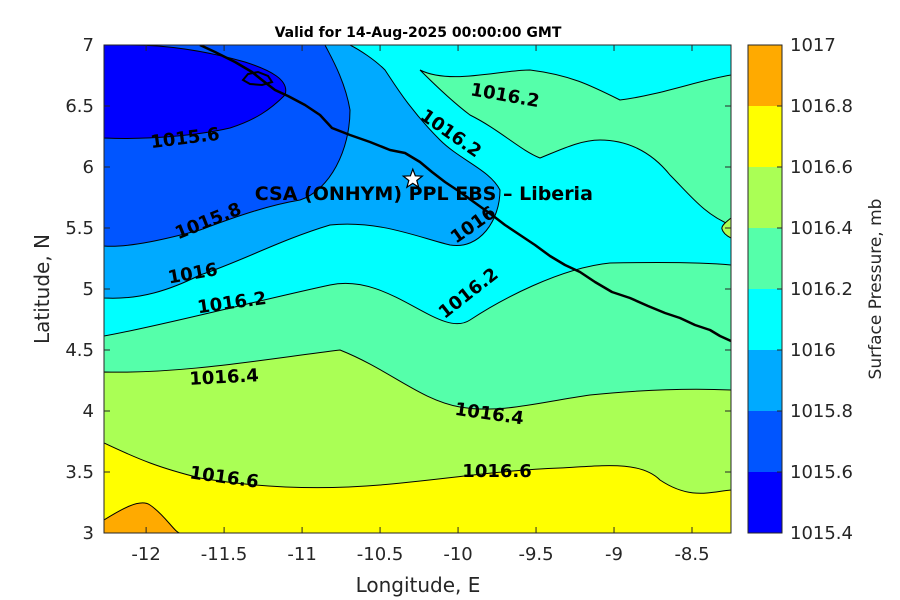  I want to click on colorbar-tick-label: 1016.2, so click(821, 289).